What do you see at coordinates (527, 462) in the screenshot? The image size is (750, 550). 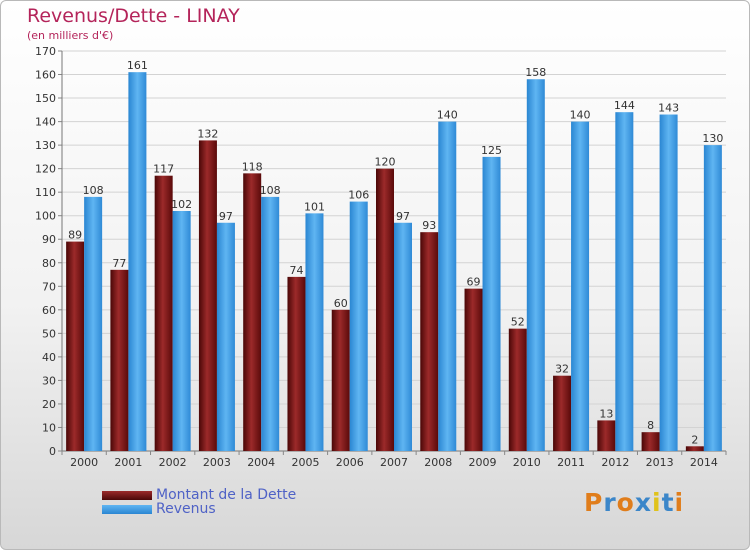 I see `x-tick-label: 2010` at bounding box center [527, 462].